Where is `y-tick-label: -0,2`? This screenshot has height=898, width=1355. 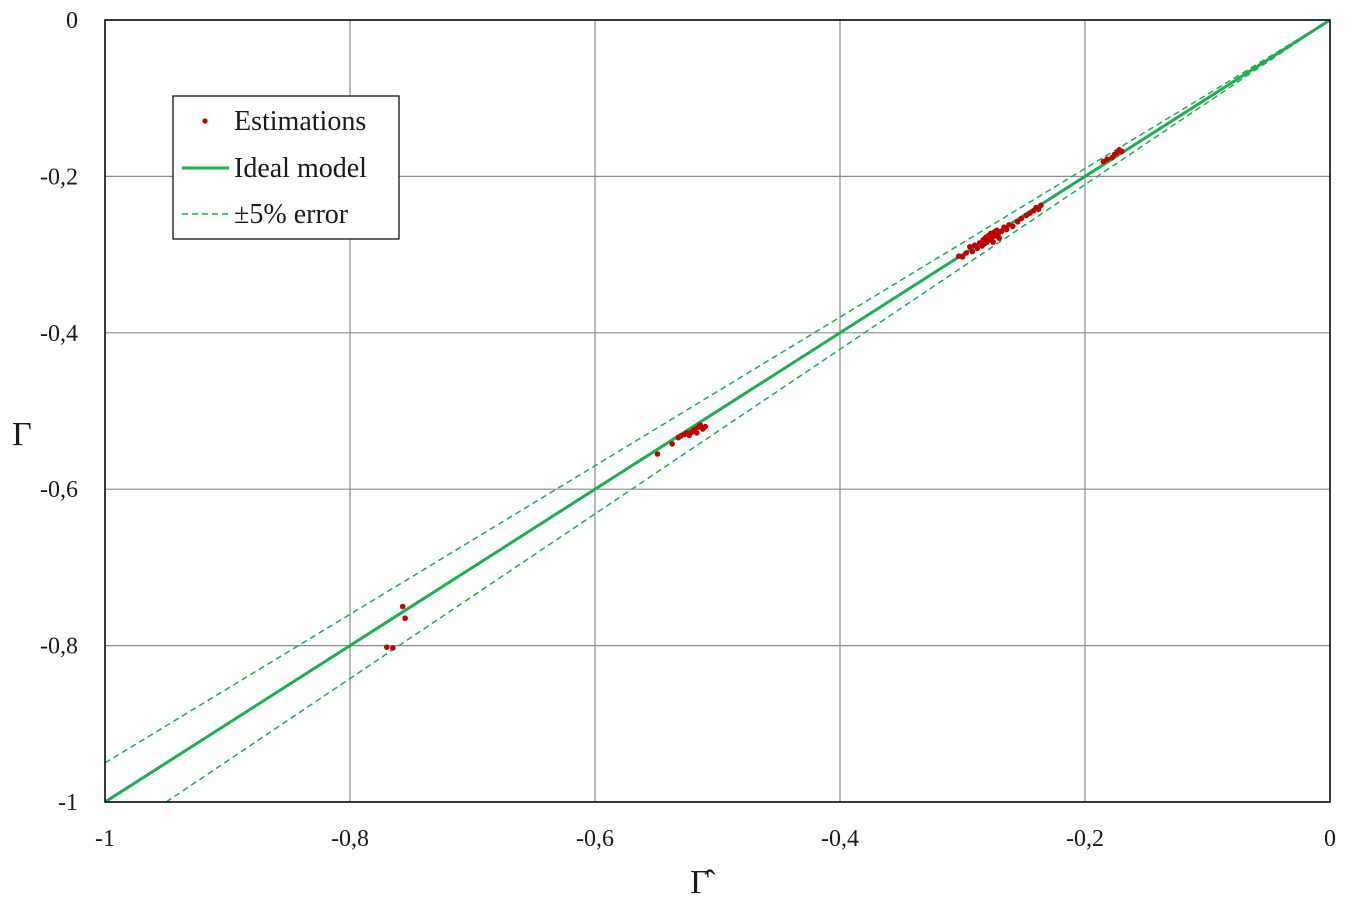 y-tick-label: -0,2 is located at coordinates (59, 177).